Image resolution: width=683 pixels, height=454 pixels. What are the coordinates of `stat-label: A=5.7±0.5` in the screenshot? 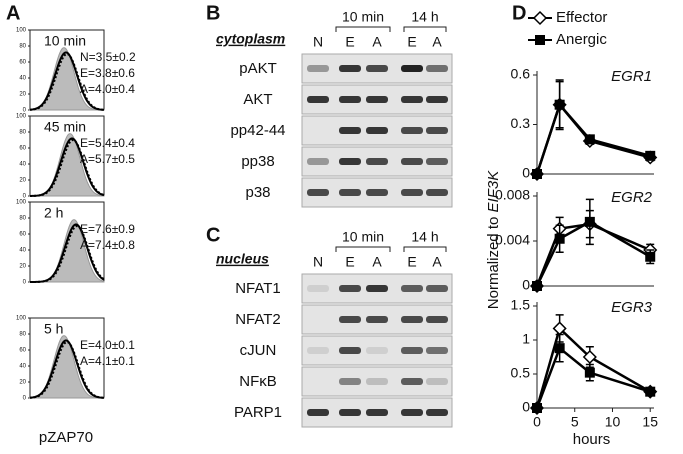 It's located at (107, 159).